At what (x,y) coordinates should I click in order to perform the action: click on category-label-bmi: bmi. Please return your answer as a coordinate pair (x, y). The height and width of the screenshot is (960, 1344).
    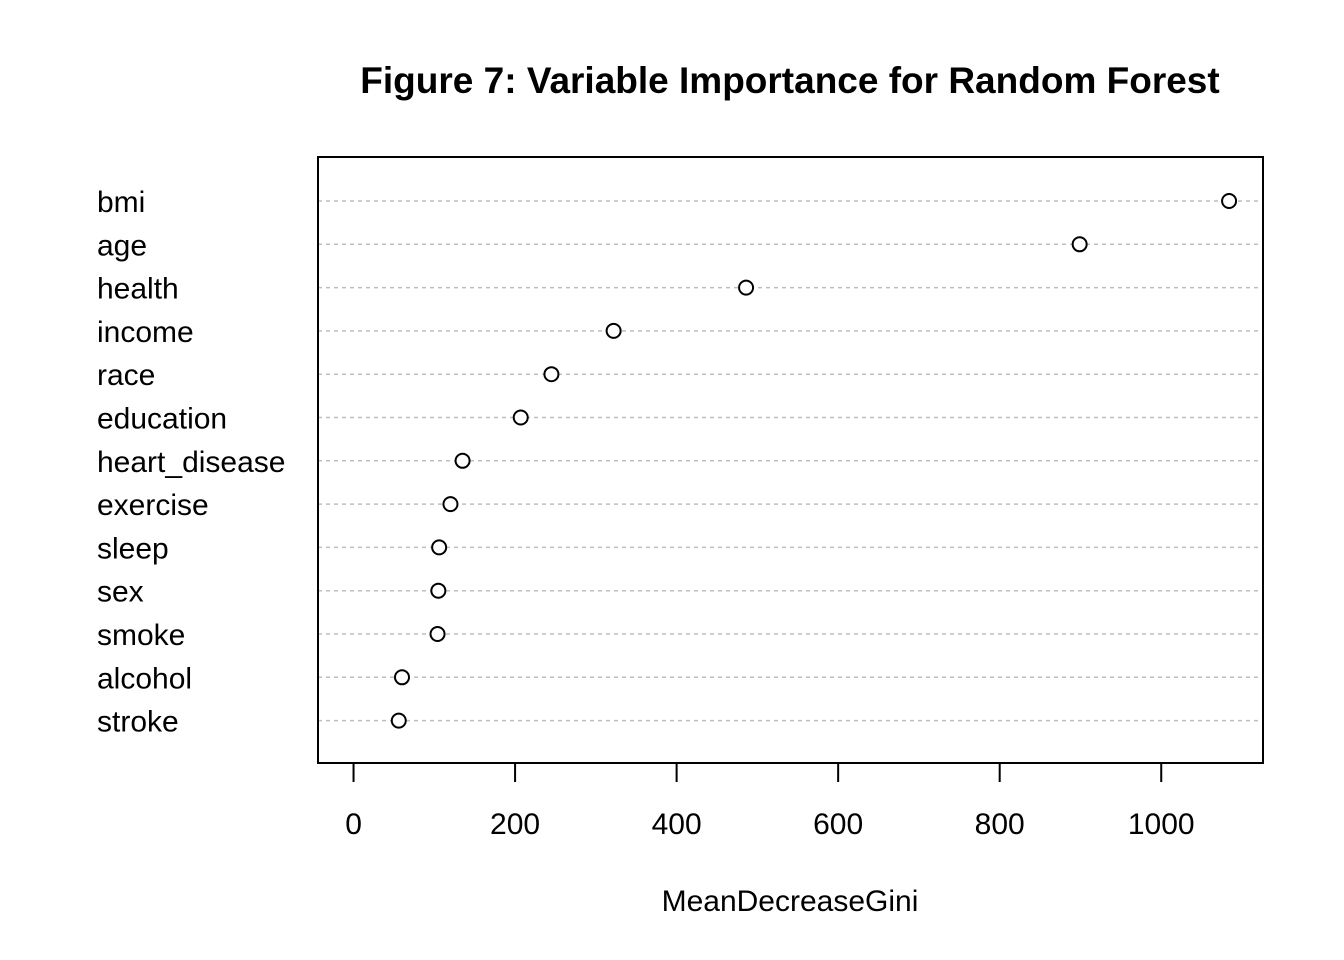
    Looking at the image, I should click on (121, 202).